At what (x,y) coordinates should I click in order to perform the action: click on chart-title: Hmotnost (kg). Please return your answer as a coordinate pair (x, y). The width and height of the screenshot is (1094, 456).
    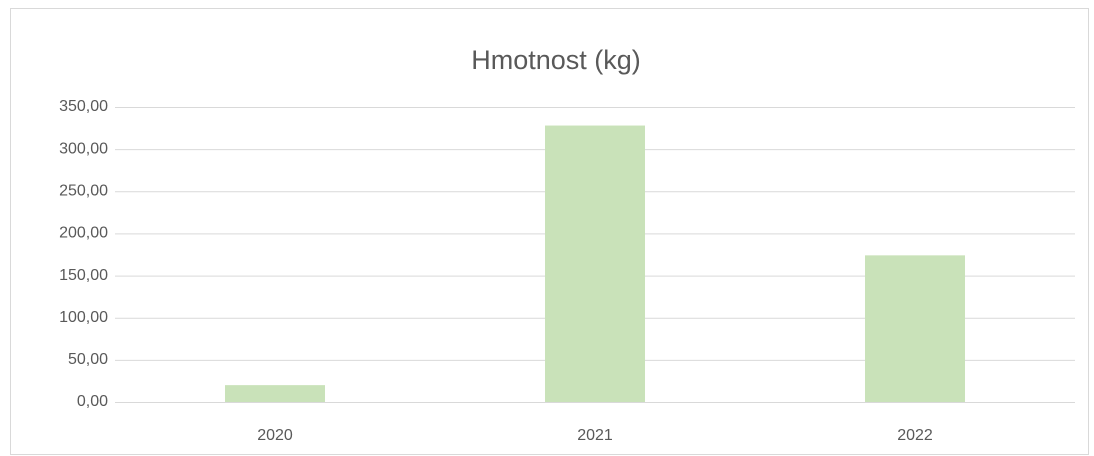
    Looking at the image, I should click on (556, 60).